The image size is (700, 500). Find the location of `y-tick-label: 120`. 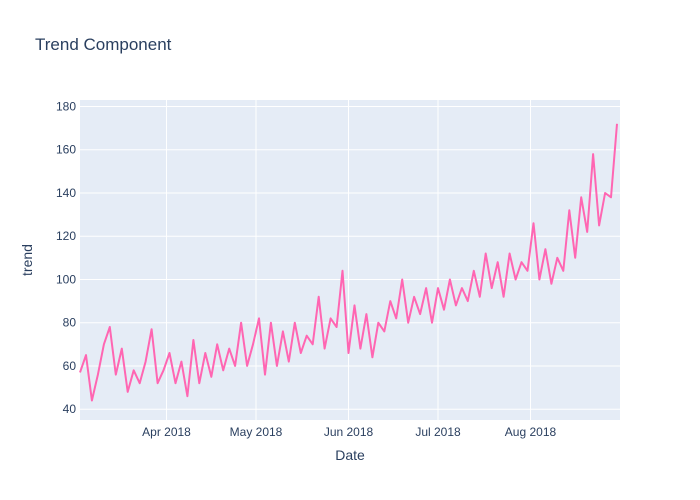

y-tick-label: 120 is located at coordinates (66, 236).